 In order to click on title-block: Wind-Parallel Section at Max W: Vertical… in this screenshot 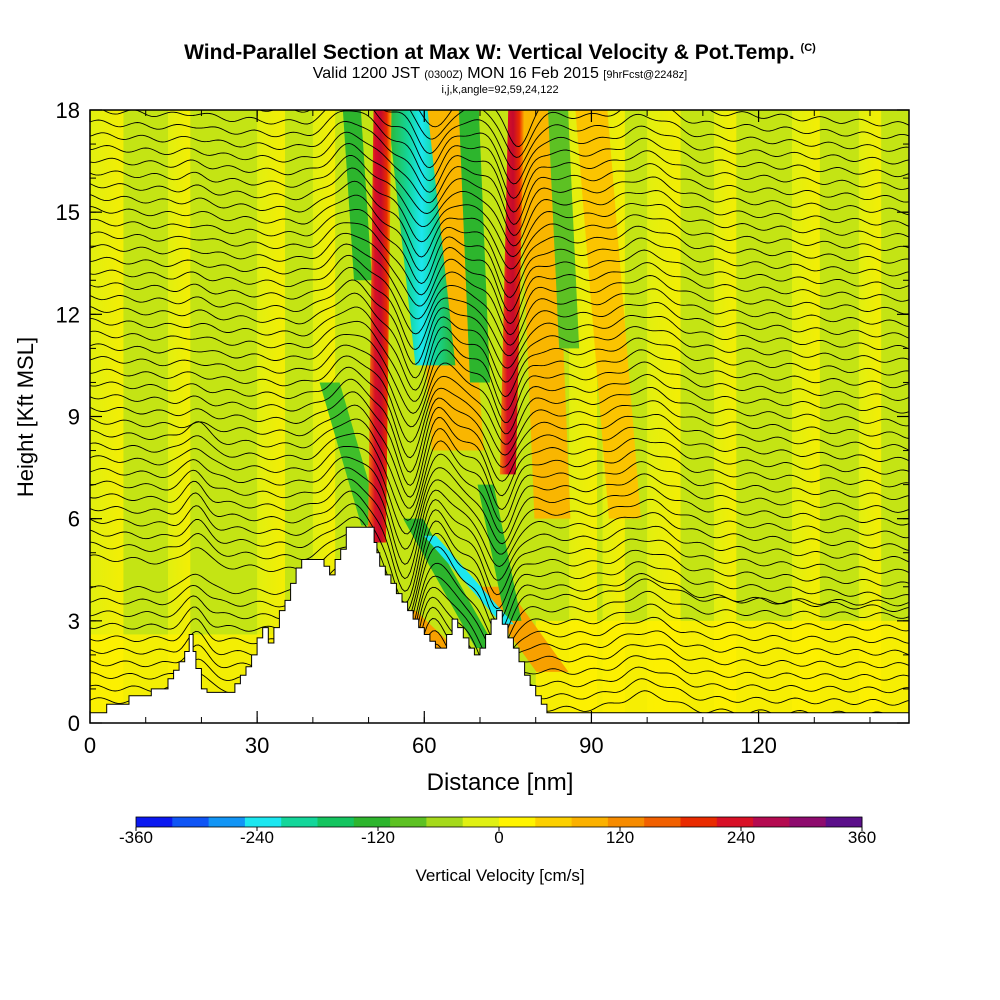, I will do `click(500, 66)`.